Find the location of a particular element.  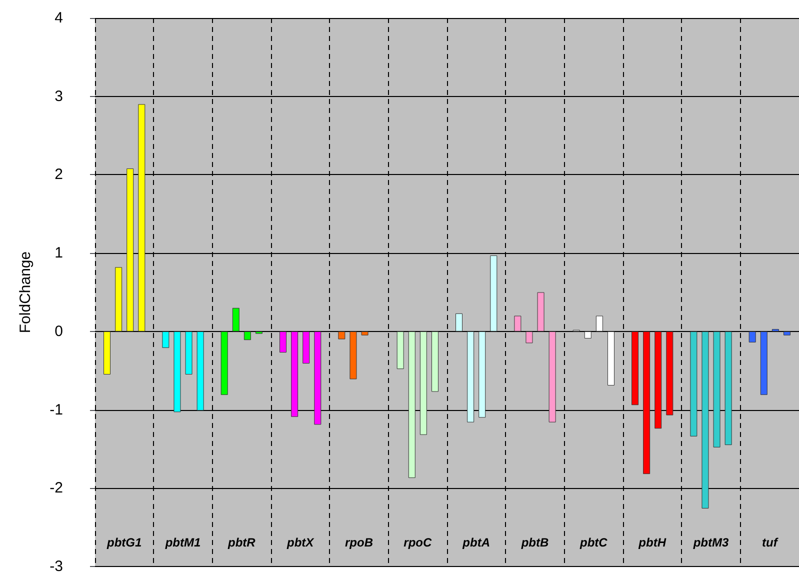

y-tick-label: 1 is located at coordinates (58, 253).